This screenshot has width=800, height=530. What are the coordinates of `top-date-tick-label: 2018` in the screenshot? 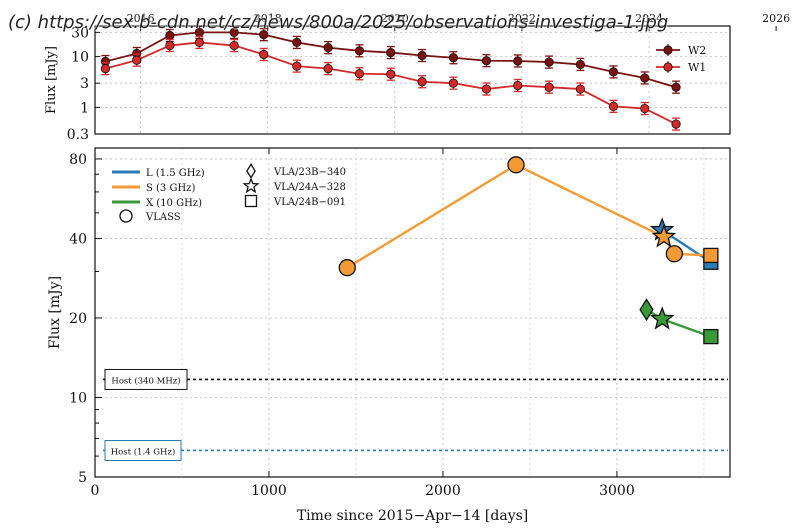 It's located at (268, 18).